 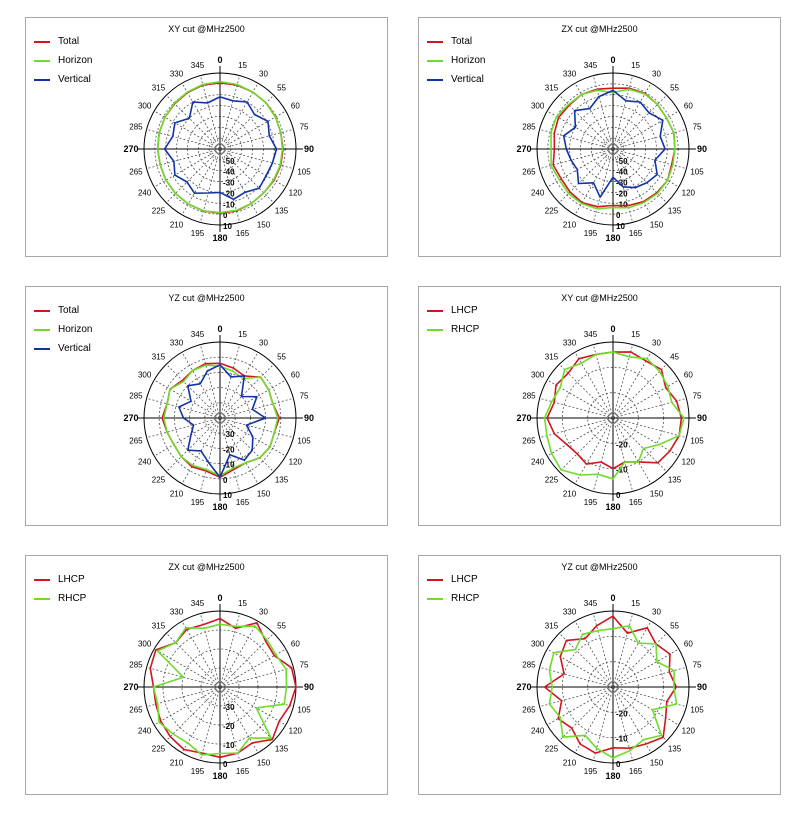 I want to click on radial-tick-label: -10, so click(x=622, y=470).